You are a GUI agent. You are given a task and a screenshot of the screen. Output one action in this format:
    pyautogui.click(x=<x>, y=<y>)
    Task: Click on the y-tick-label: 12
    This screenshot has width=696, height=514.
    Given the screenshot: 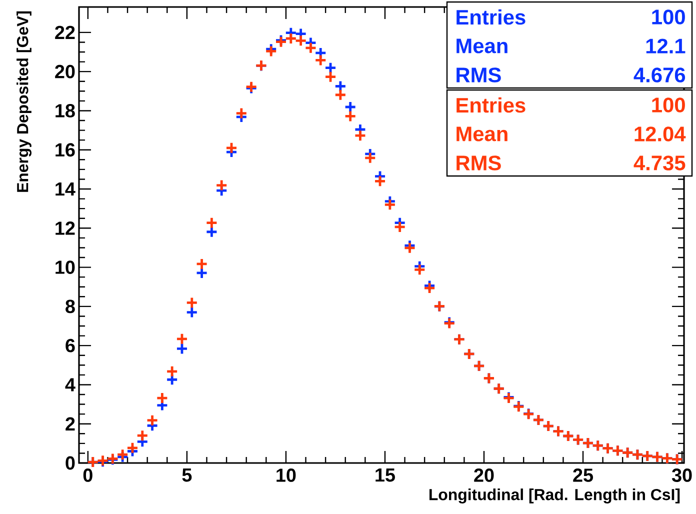 What is the action you would take?
    pyautogui.click(x=65, y=228)
    